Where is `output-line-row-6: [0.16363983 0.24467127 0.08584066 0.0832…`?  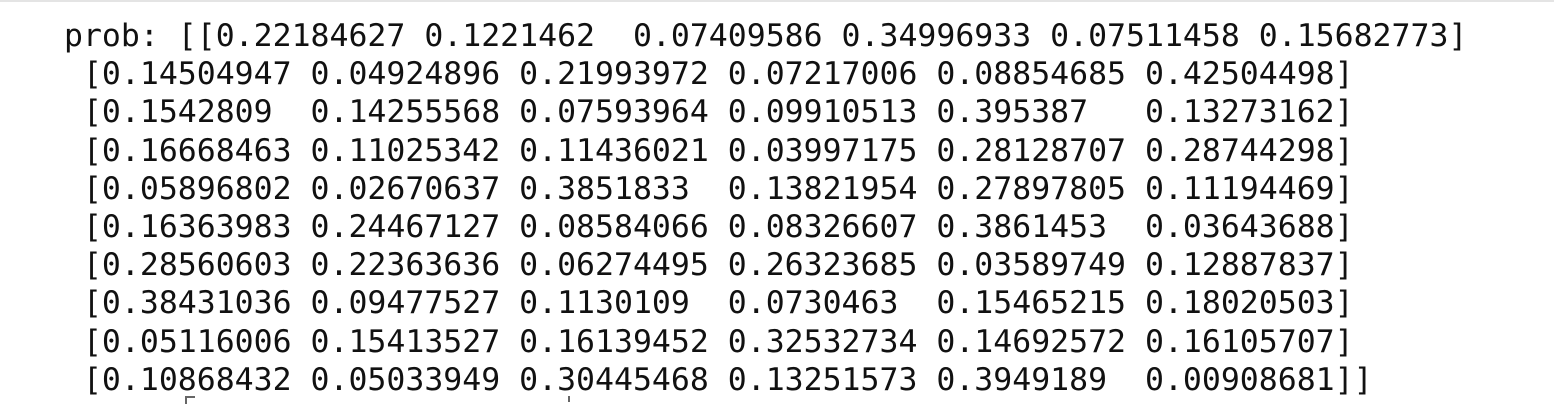
output-line-row-6: [0.16363983 0.24467127 0.08584066 0.0832… is located at coordinates (709, 226).